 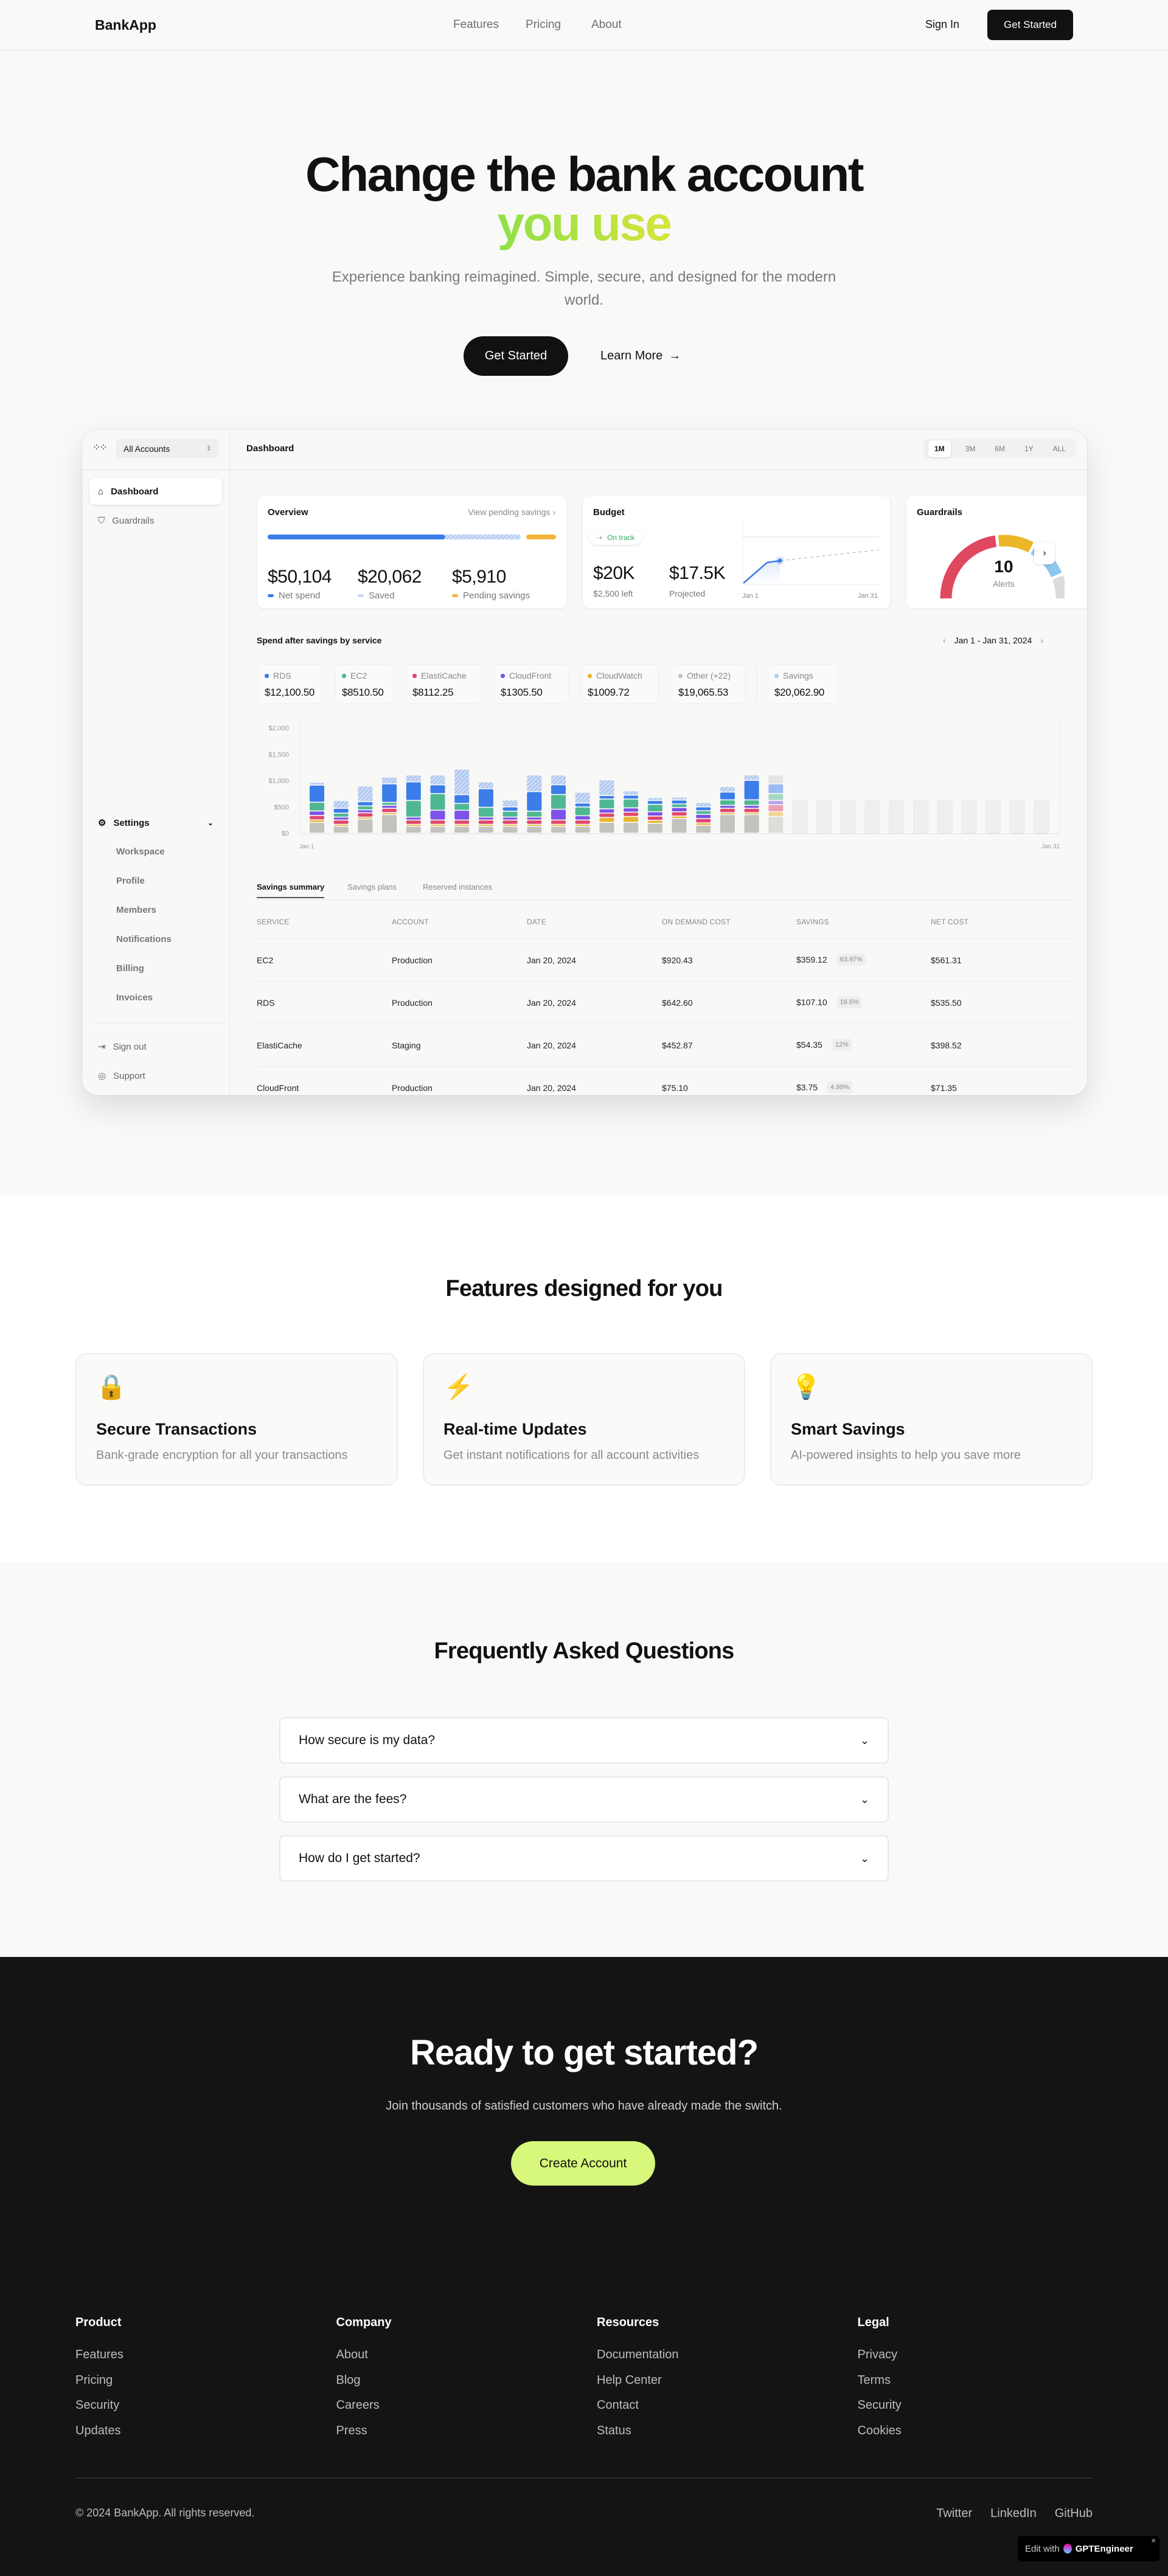 What do you see at coordinates (485, 825) in the screenshot?
I see `bar-segment-cloudwatch` at bounding box center [485, 825].